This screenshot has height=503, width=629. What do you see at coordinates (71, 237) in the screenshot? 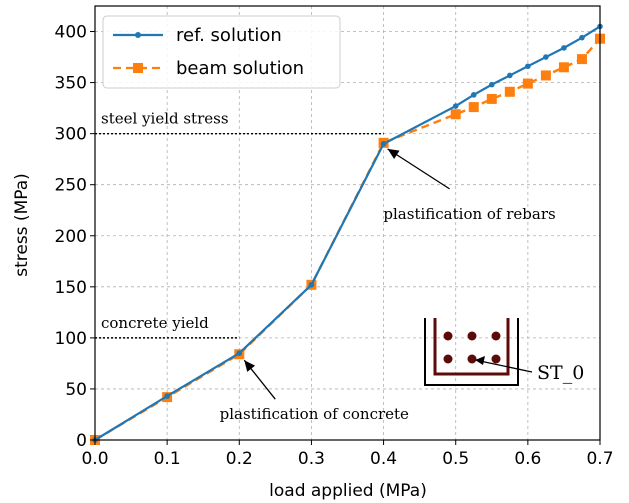
I see `y-tick-label: 200` at bounding box center [71, 237].